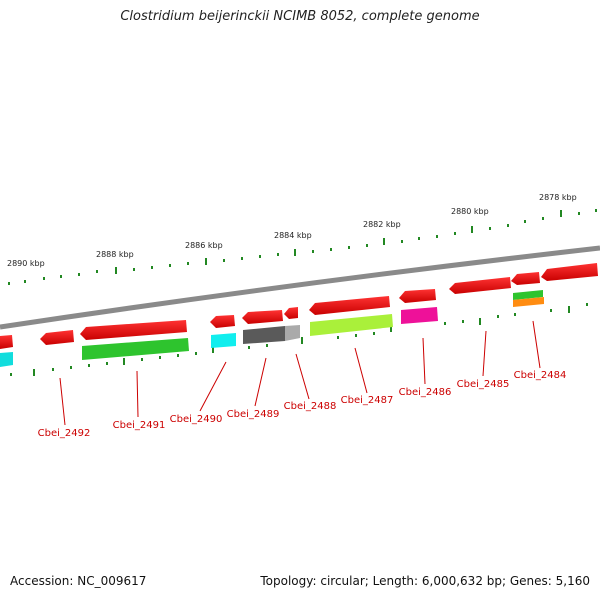 This screenshot has width=600, height=600. What do you see at coordinates (470, 211) in the screenshot?
I see `tick-label-2880: 2880 kbp` at bounding box center [470, 211].